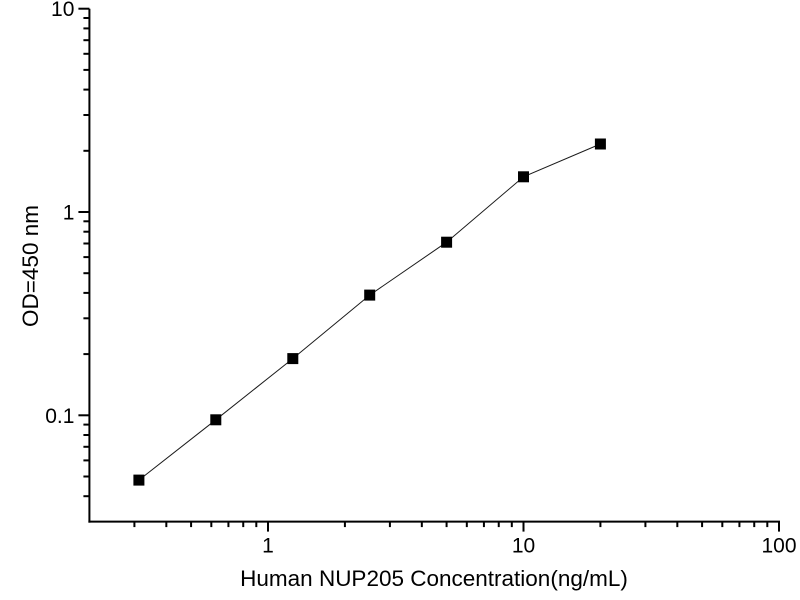 This screenshot has width=800, height=600. I want to click on x-axis-title: Human NUP205 Concentration(ng/mL), so click(434, 578).